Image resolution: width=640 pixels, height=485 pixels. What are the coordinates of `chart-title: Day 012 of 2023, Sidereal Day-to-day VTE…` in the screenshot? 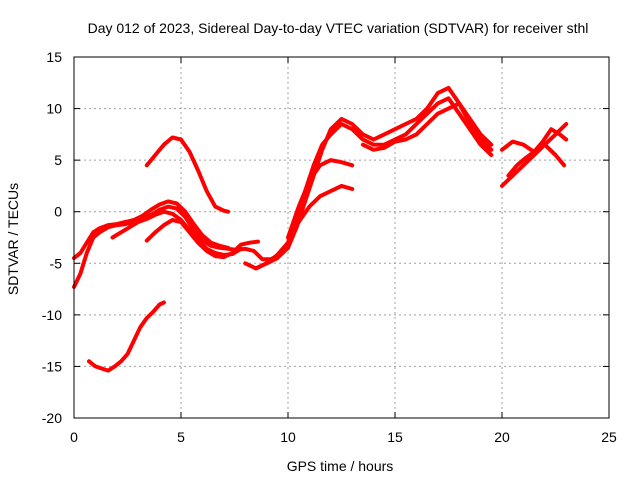 It's located at (338, 28).